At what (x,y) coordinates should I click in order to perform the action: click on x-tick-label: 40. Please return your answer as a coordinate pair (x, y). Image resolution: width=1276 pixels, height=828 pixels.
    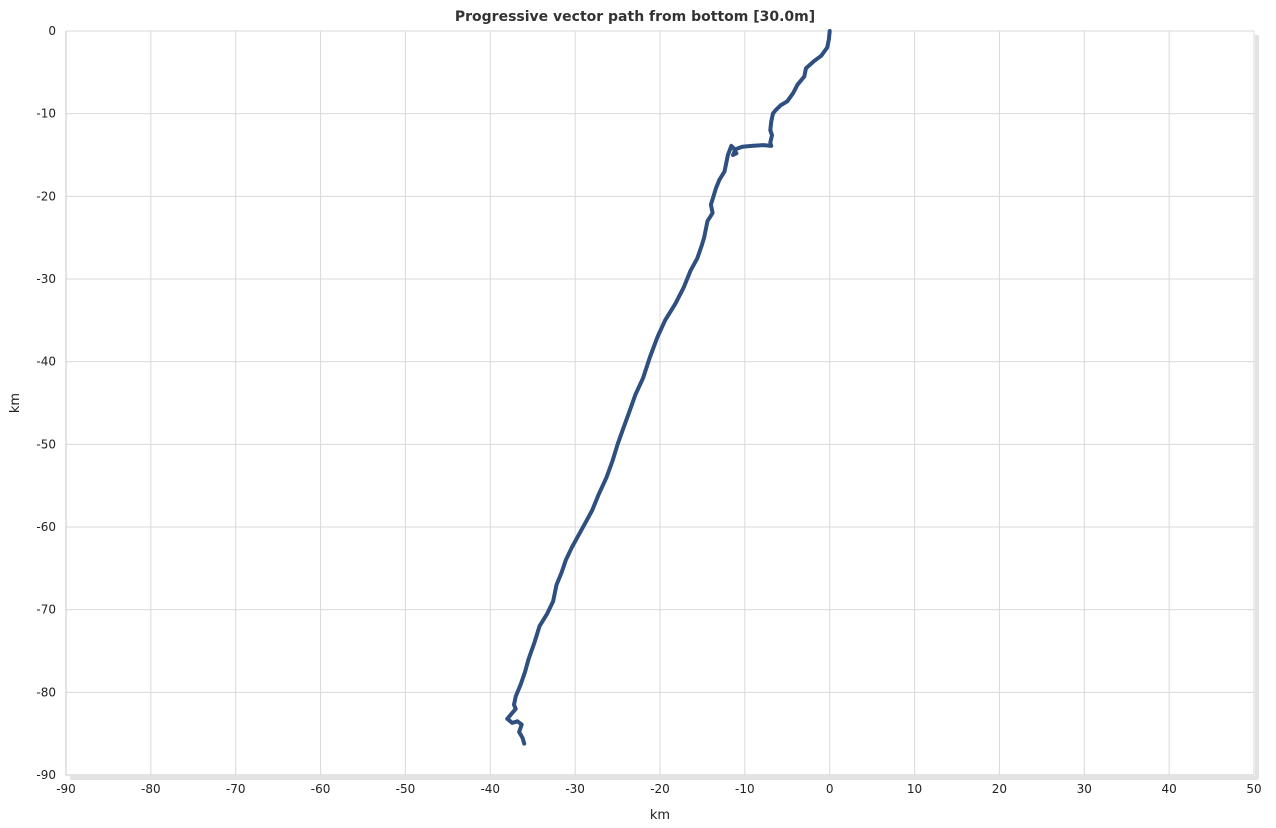
    Looking at the image, I should click on (1169, 789).